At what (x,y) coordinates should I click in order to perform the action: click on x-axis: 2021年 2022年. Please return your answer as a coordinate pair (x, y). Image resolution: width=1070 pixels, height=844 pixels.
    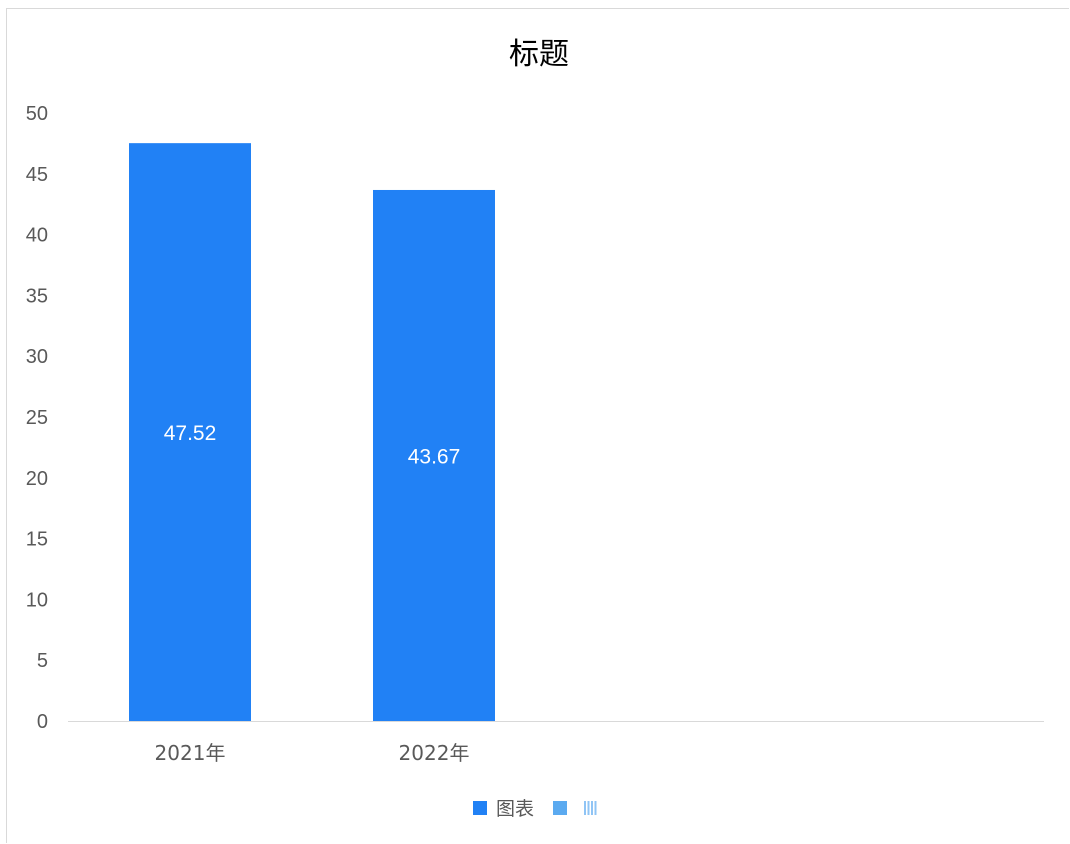
    Looking at the image, I should click on (556, 743).